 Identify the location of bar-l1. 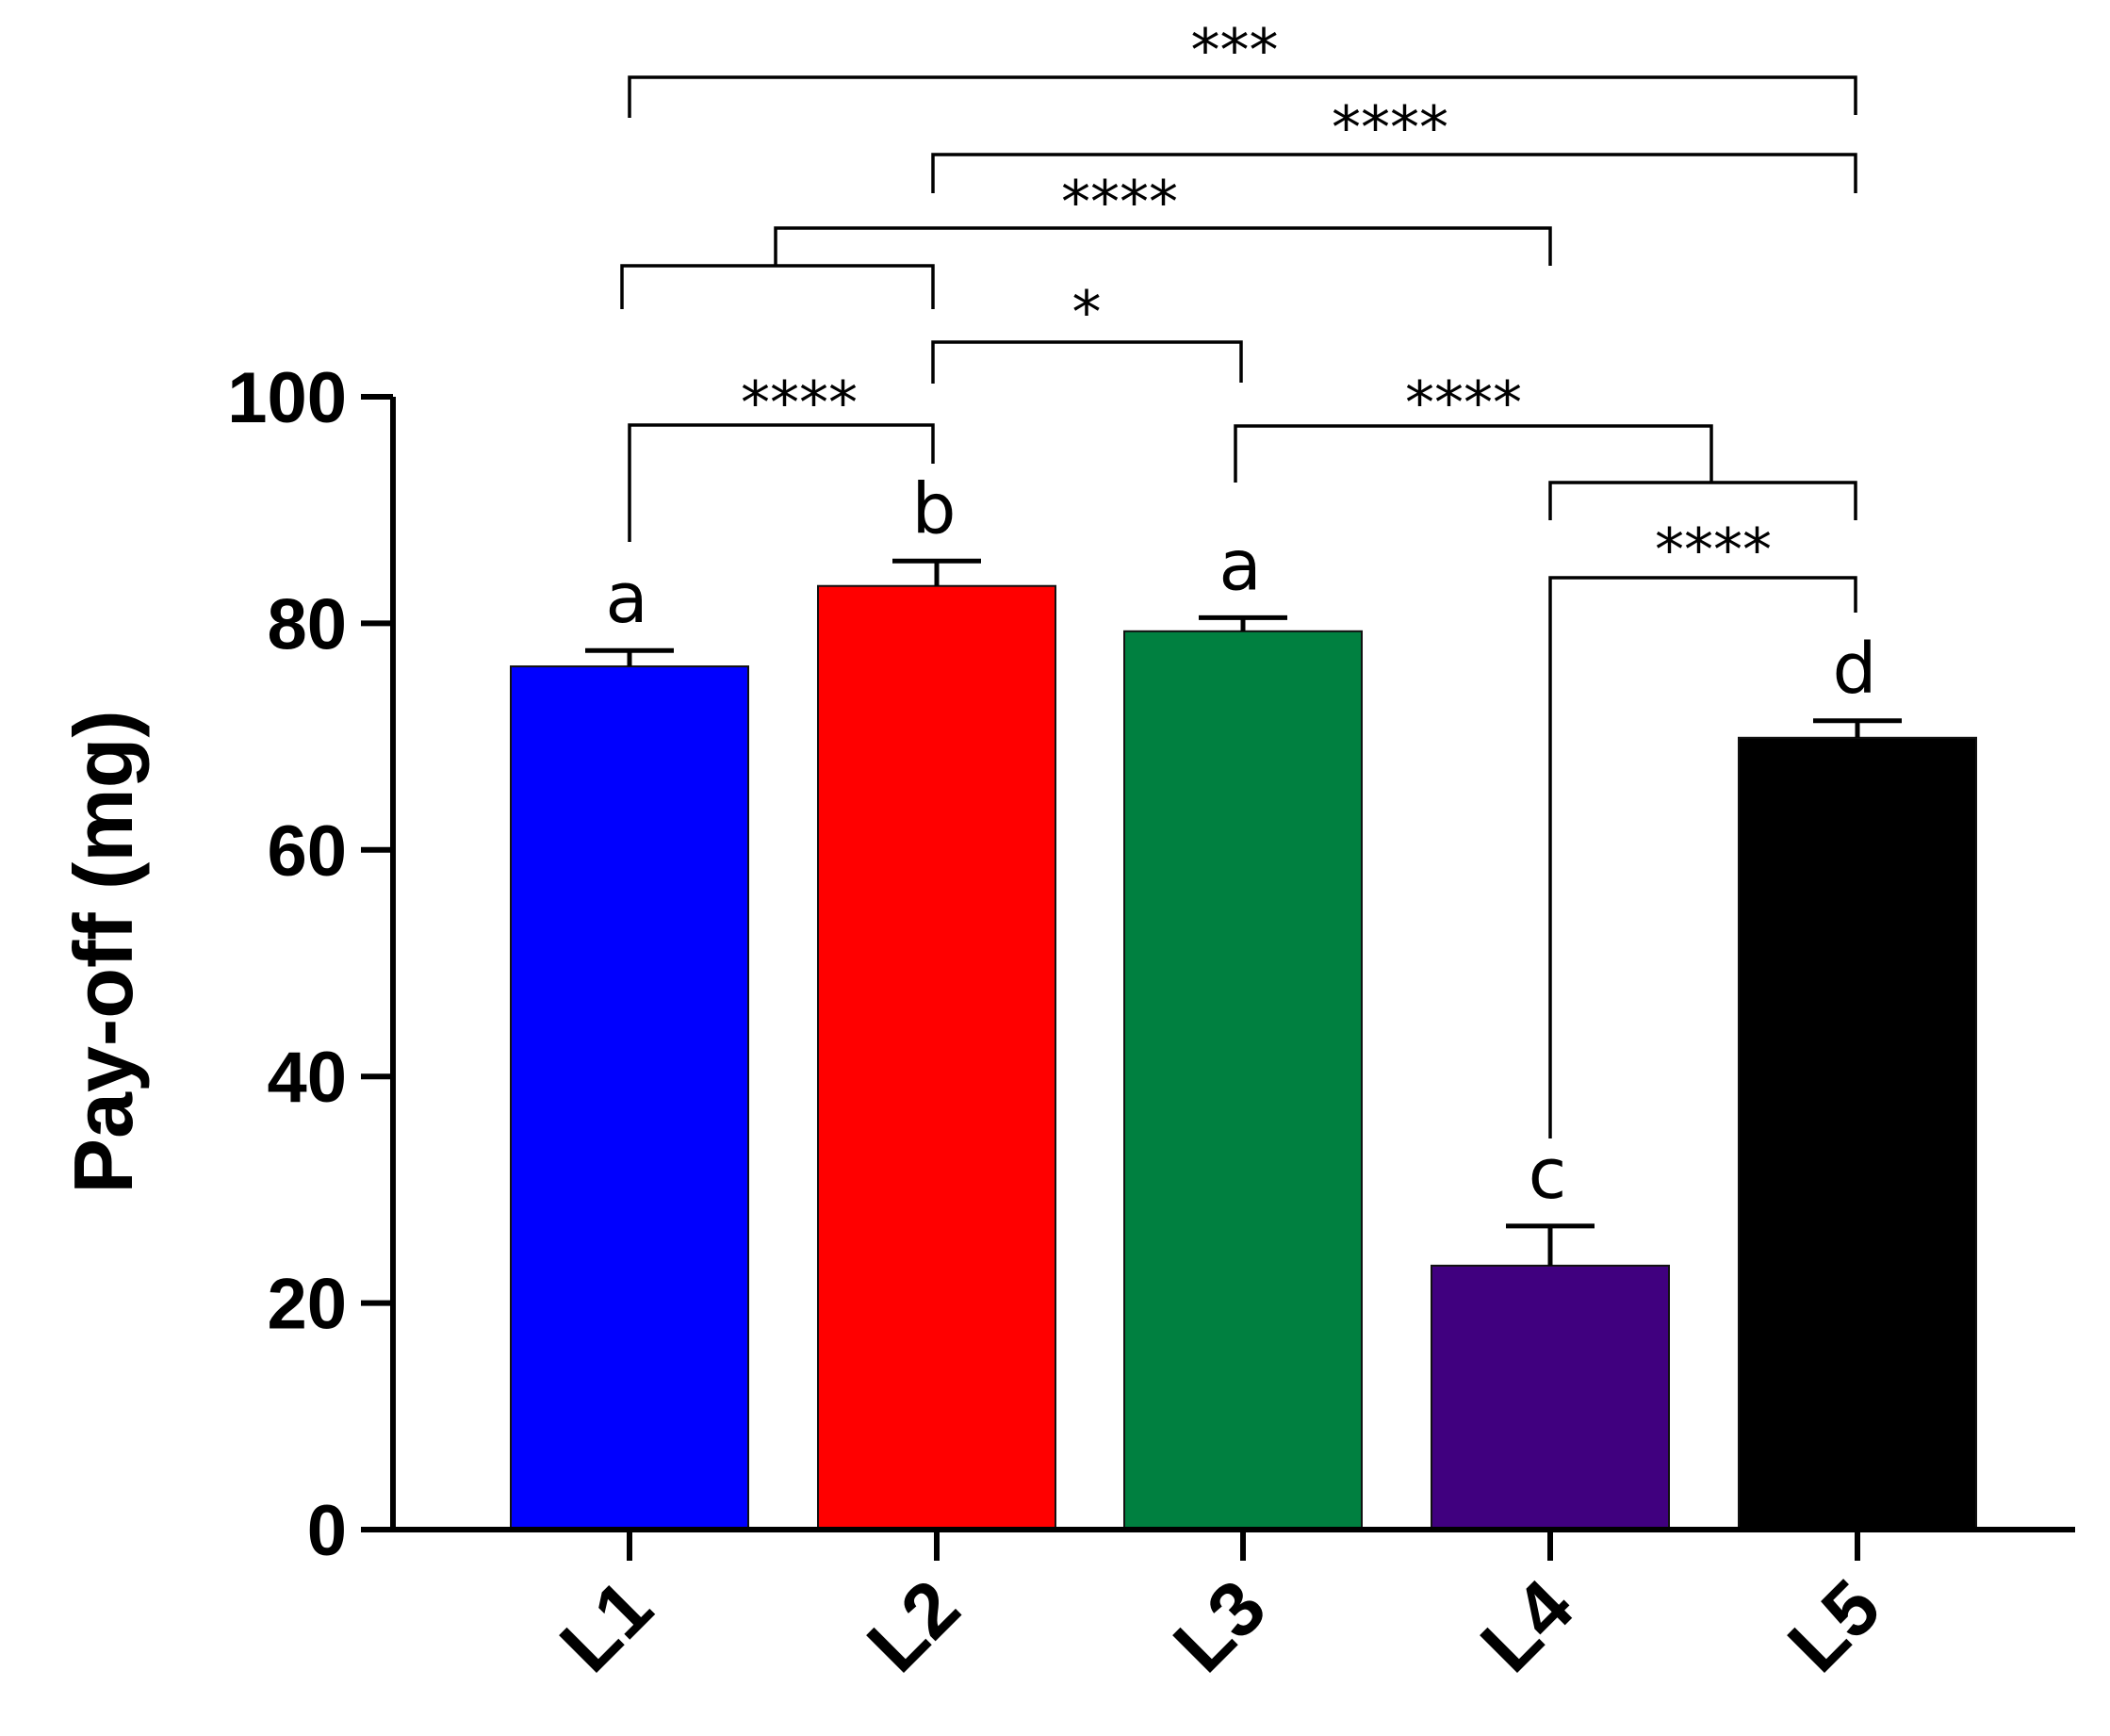
(629, 1098).